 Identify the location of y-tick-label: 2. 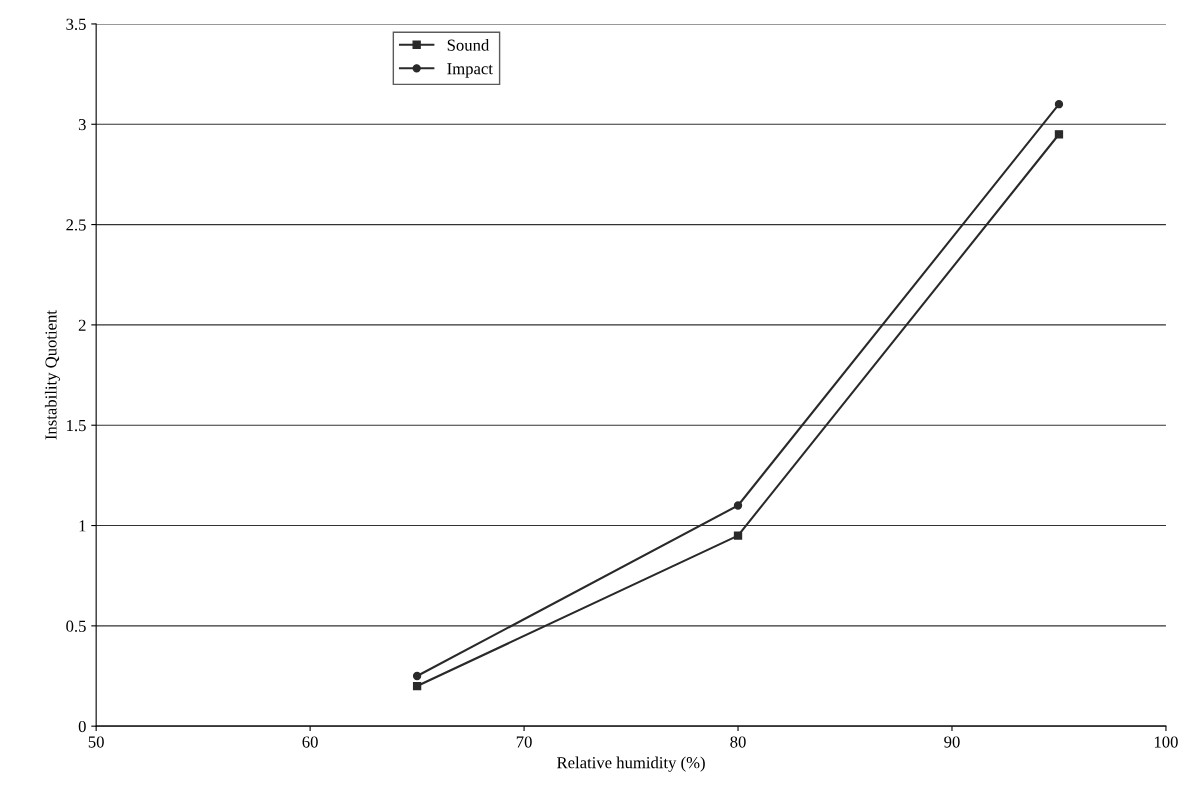
(82, 325).